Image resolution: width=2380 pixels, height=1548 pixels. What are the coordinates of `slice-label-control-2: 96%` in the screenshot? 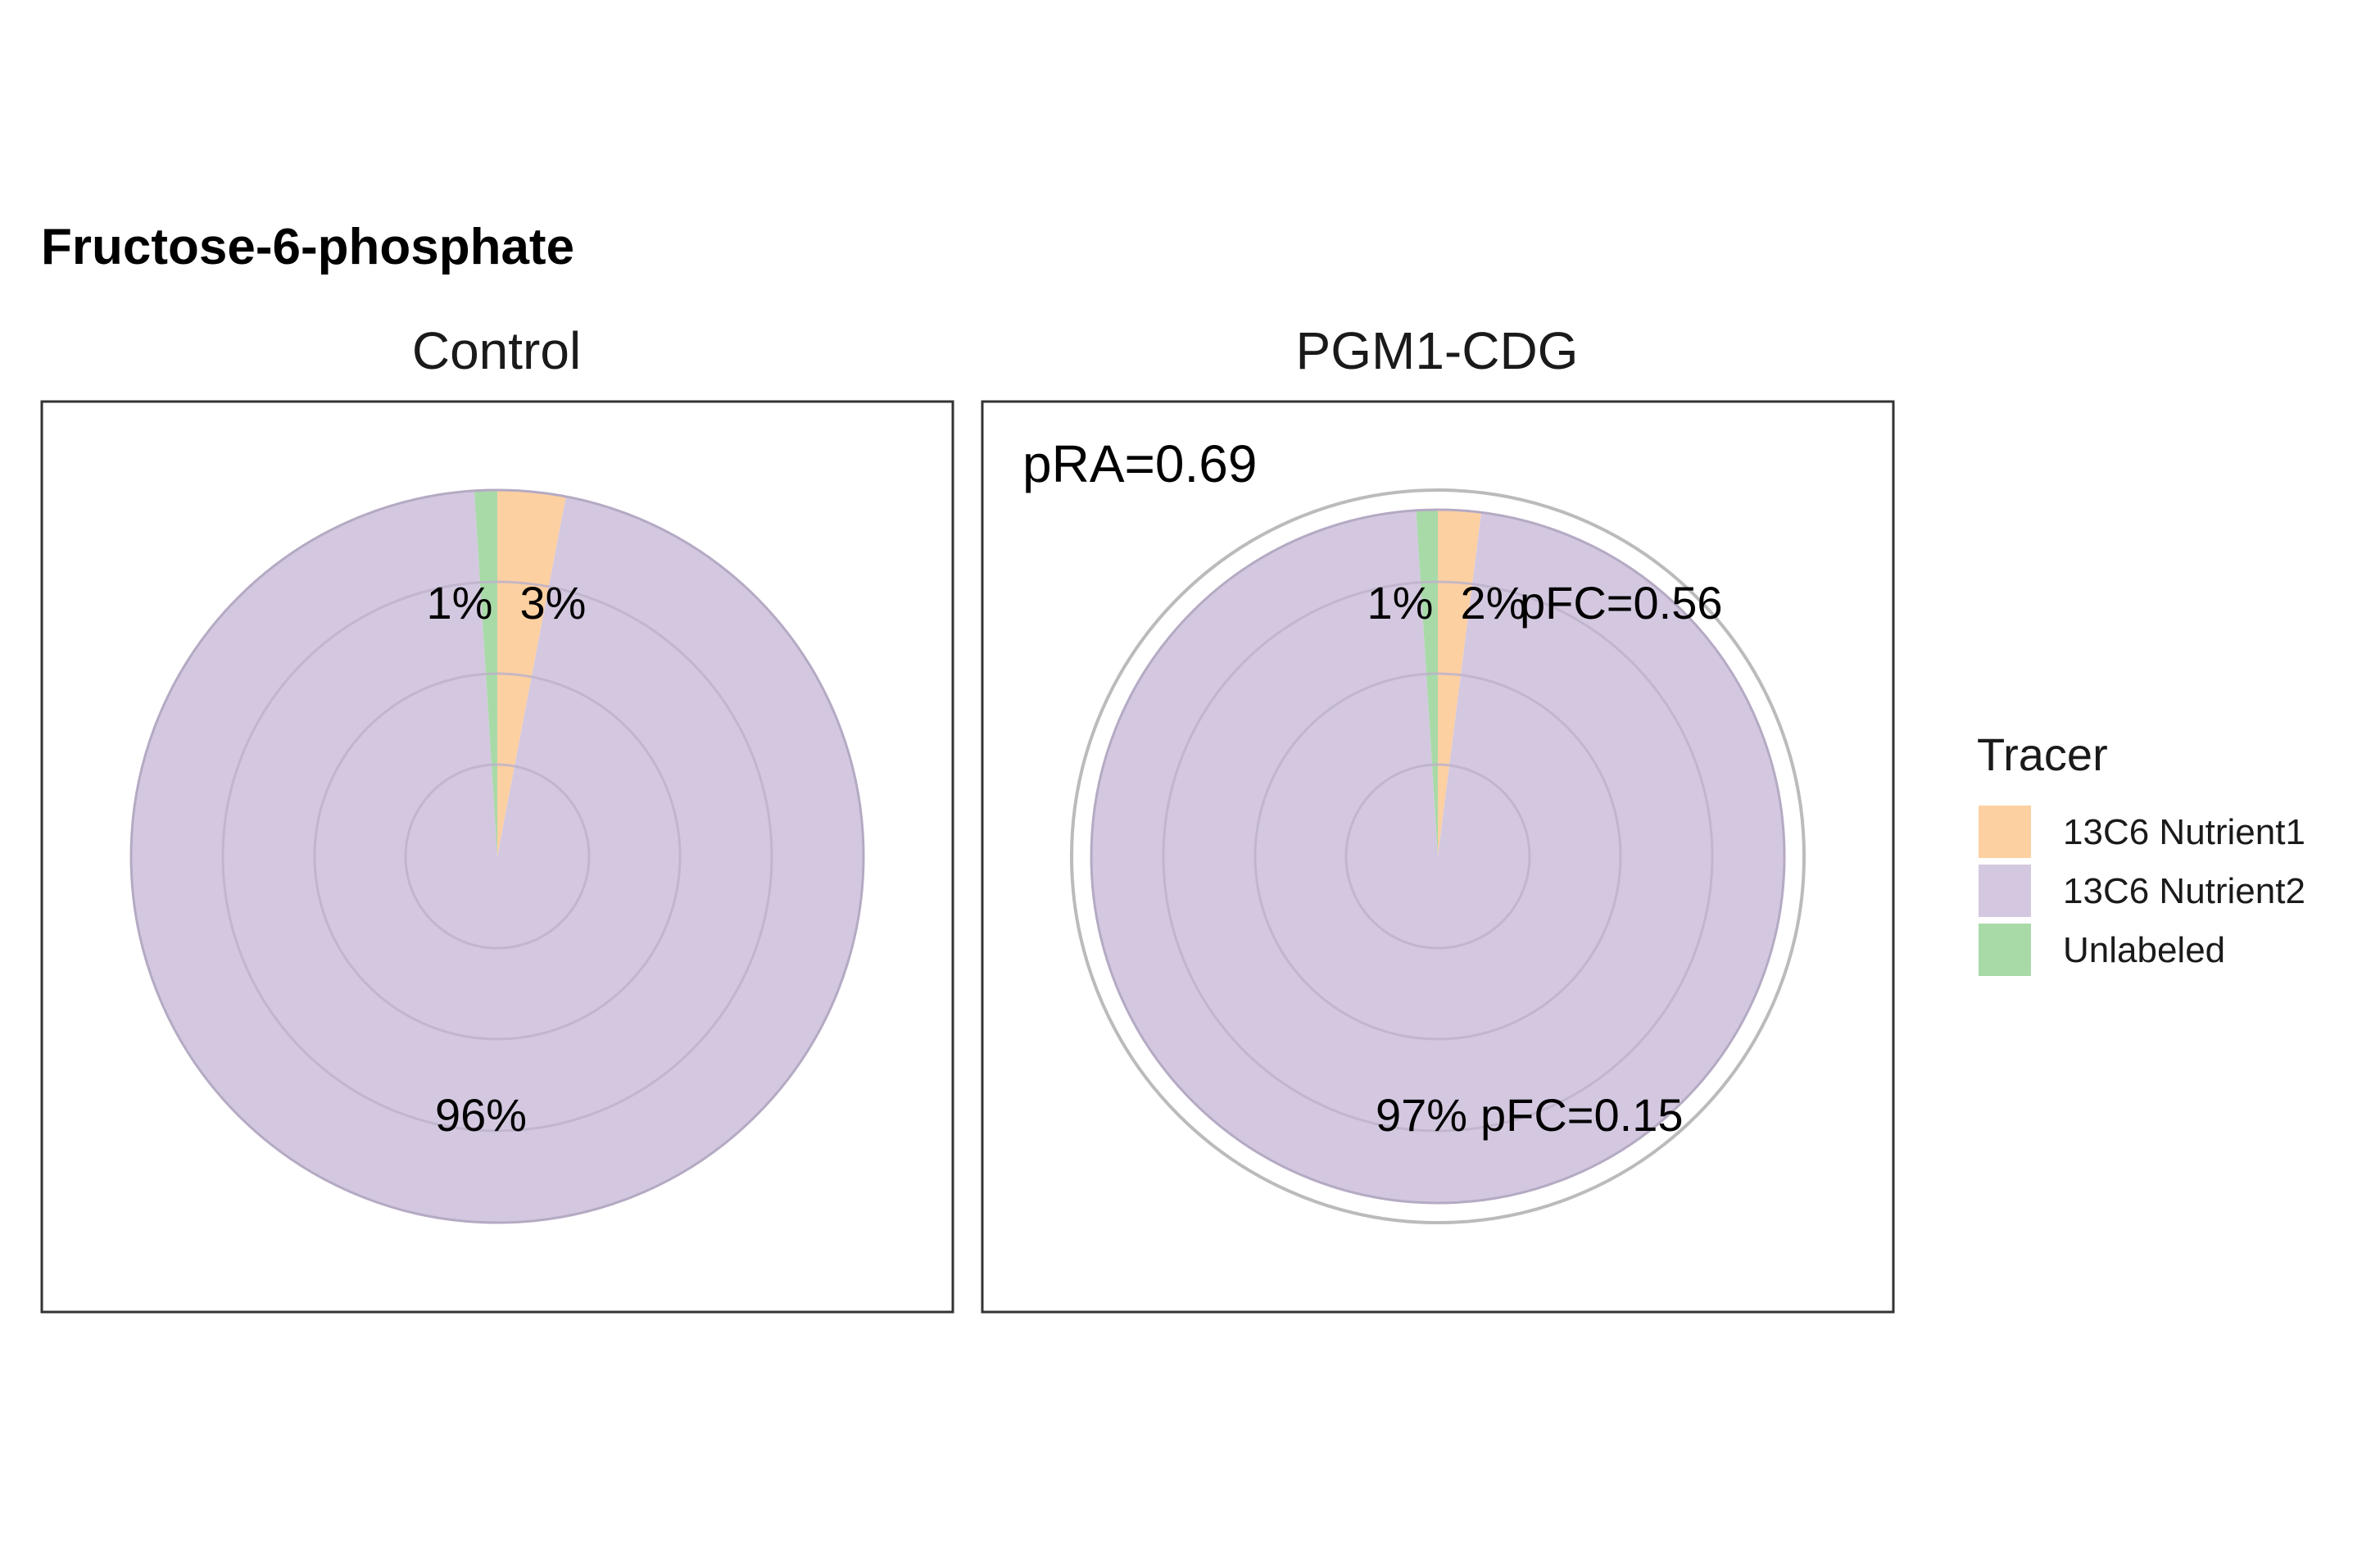 It's located at (481, 1115).